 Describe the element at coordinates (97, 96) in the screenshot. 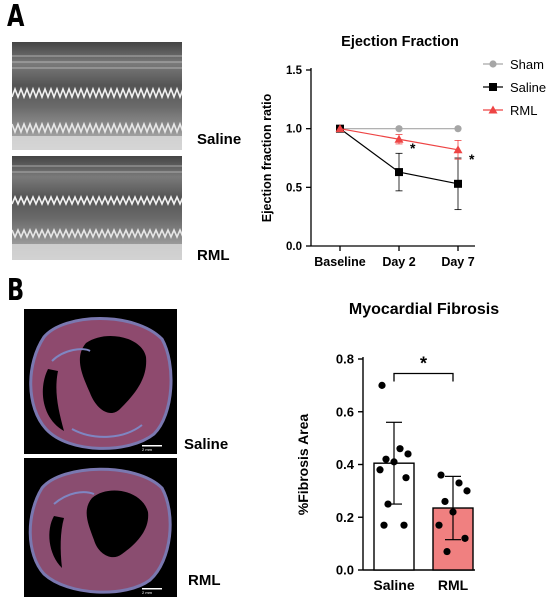

I see `echo-image-saline` at that location.